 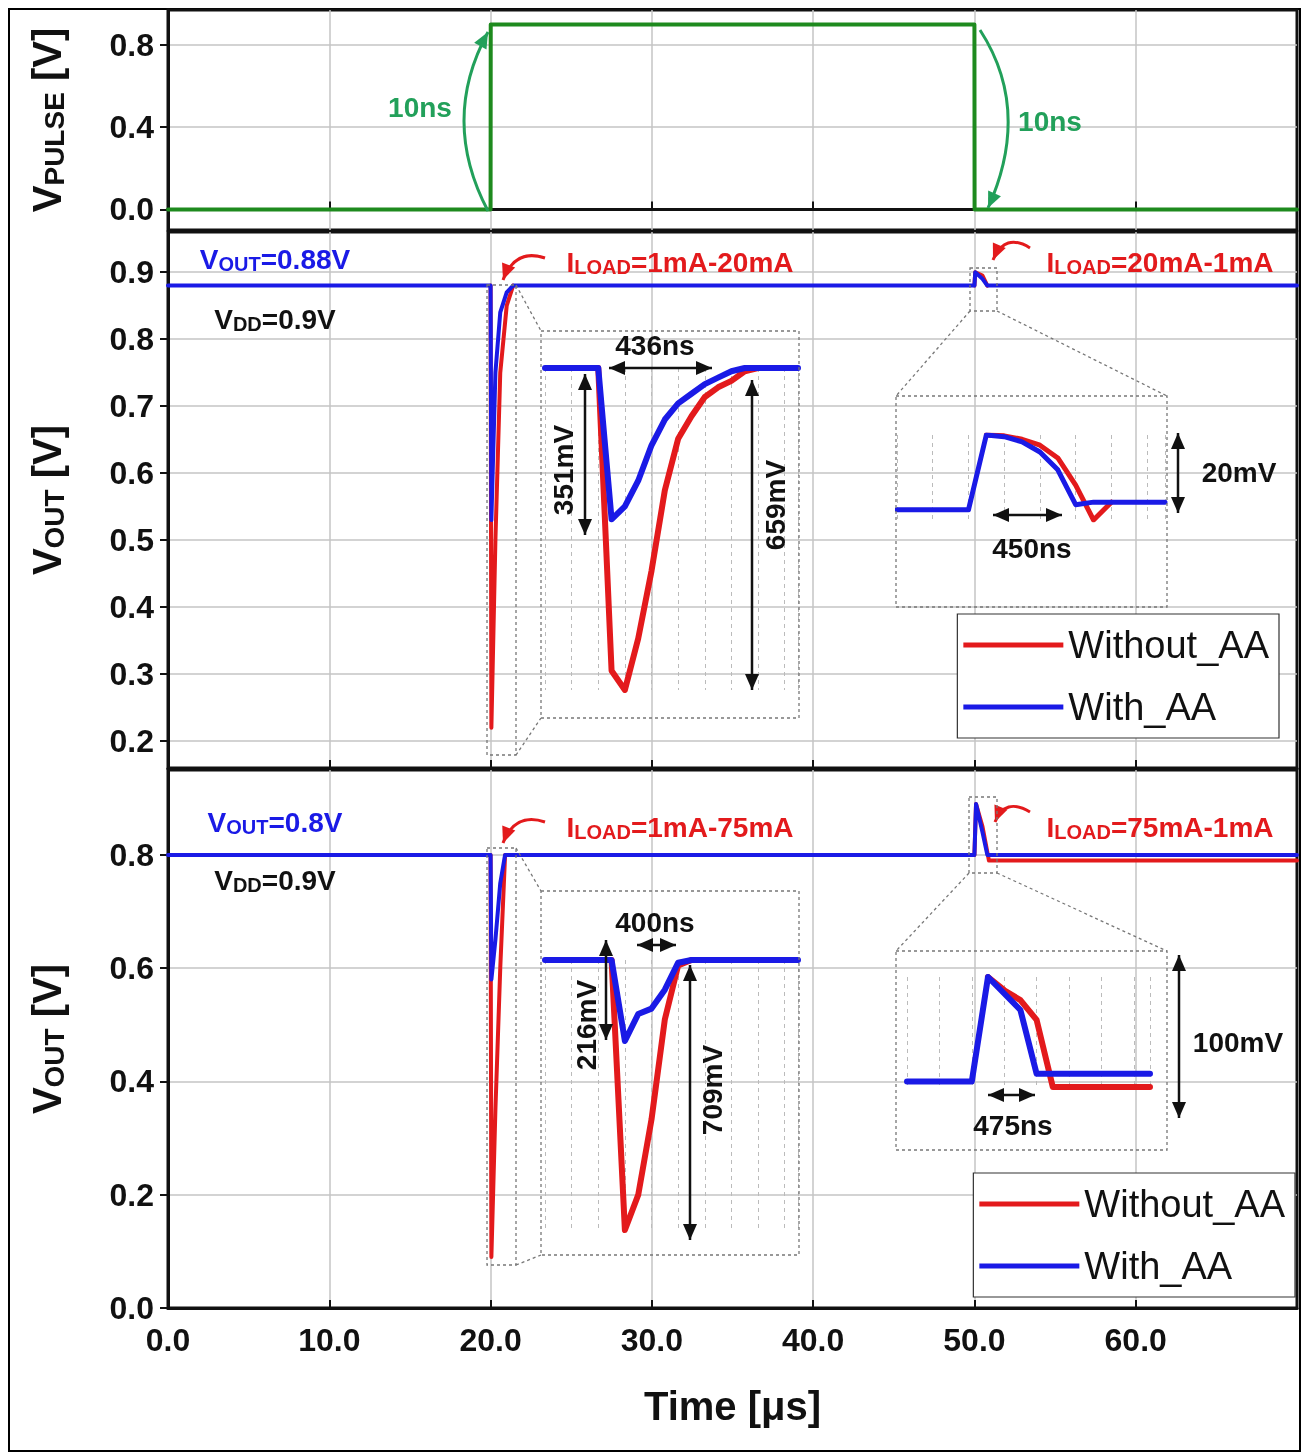 What do you see at coordinates (47, 120) in the screenshot?
I see `y-axis-title: VPULSE [V]` at bounding box center [47, 120].